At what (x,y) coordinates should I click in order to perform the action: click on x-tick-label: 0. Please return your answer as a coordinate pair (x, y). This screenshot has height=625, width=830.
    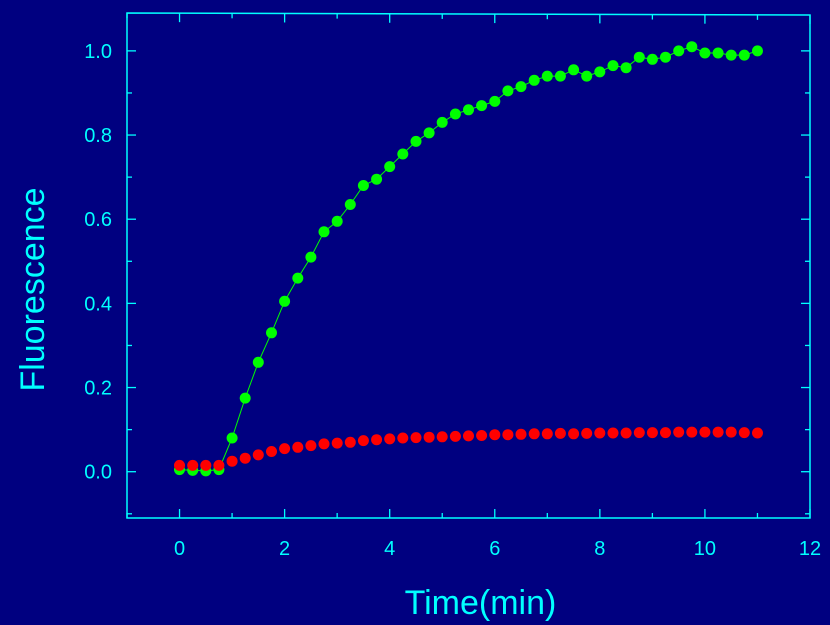
    Looking at the image, I should click on (179, 549).